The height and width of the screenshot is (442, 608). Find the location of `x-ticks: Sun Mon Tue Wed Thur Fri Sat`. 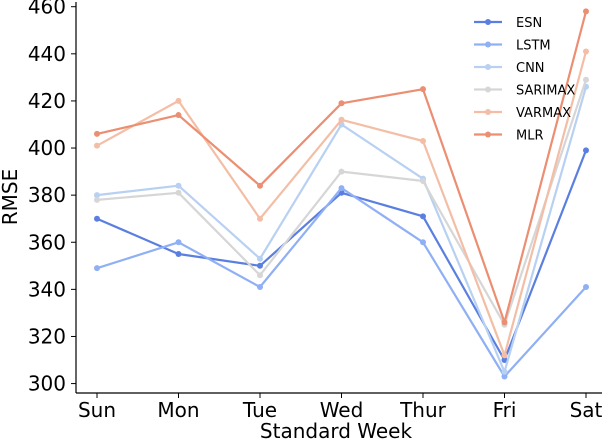

x-ticks: Sun Mon Tue Wed Thur Fri Sat is located at coordinates (340, 407).